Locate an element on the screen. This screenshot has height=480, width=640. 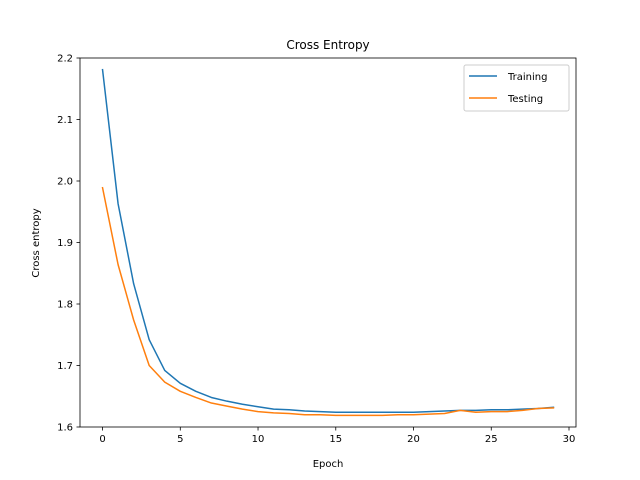
y-axis-label: Cross entropy is located at coordinates (36, 242).